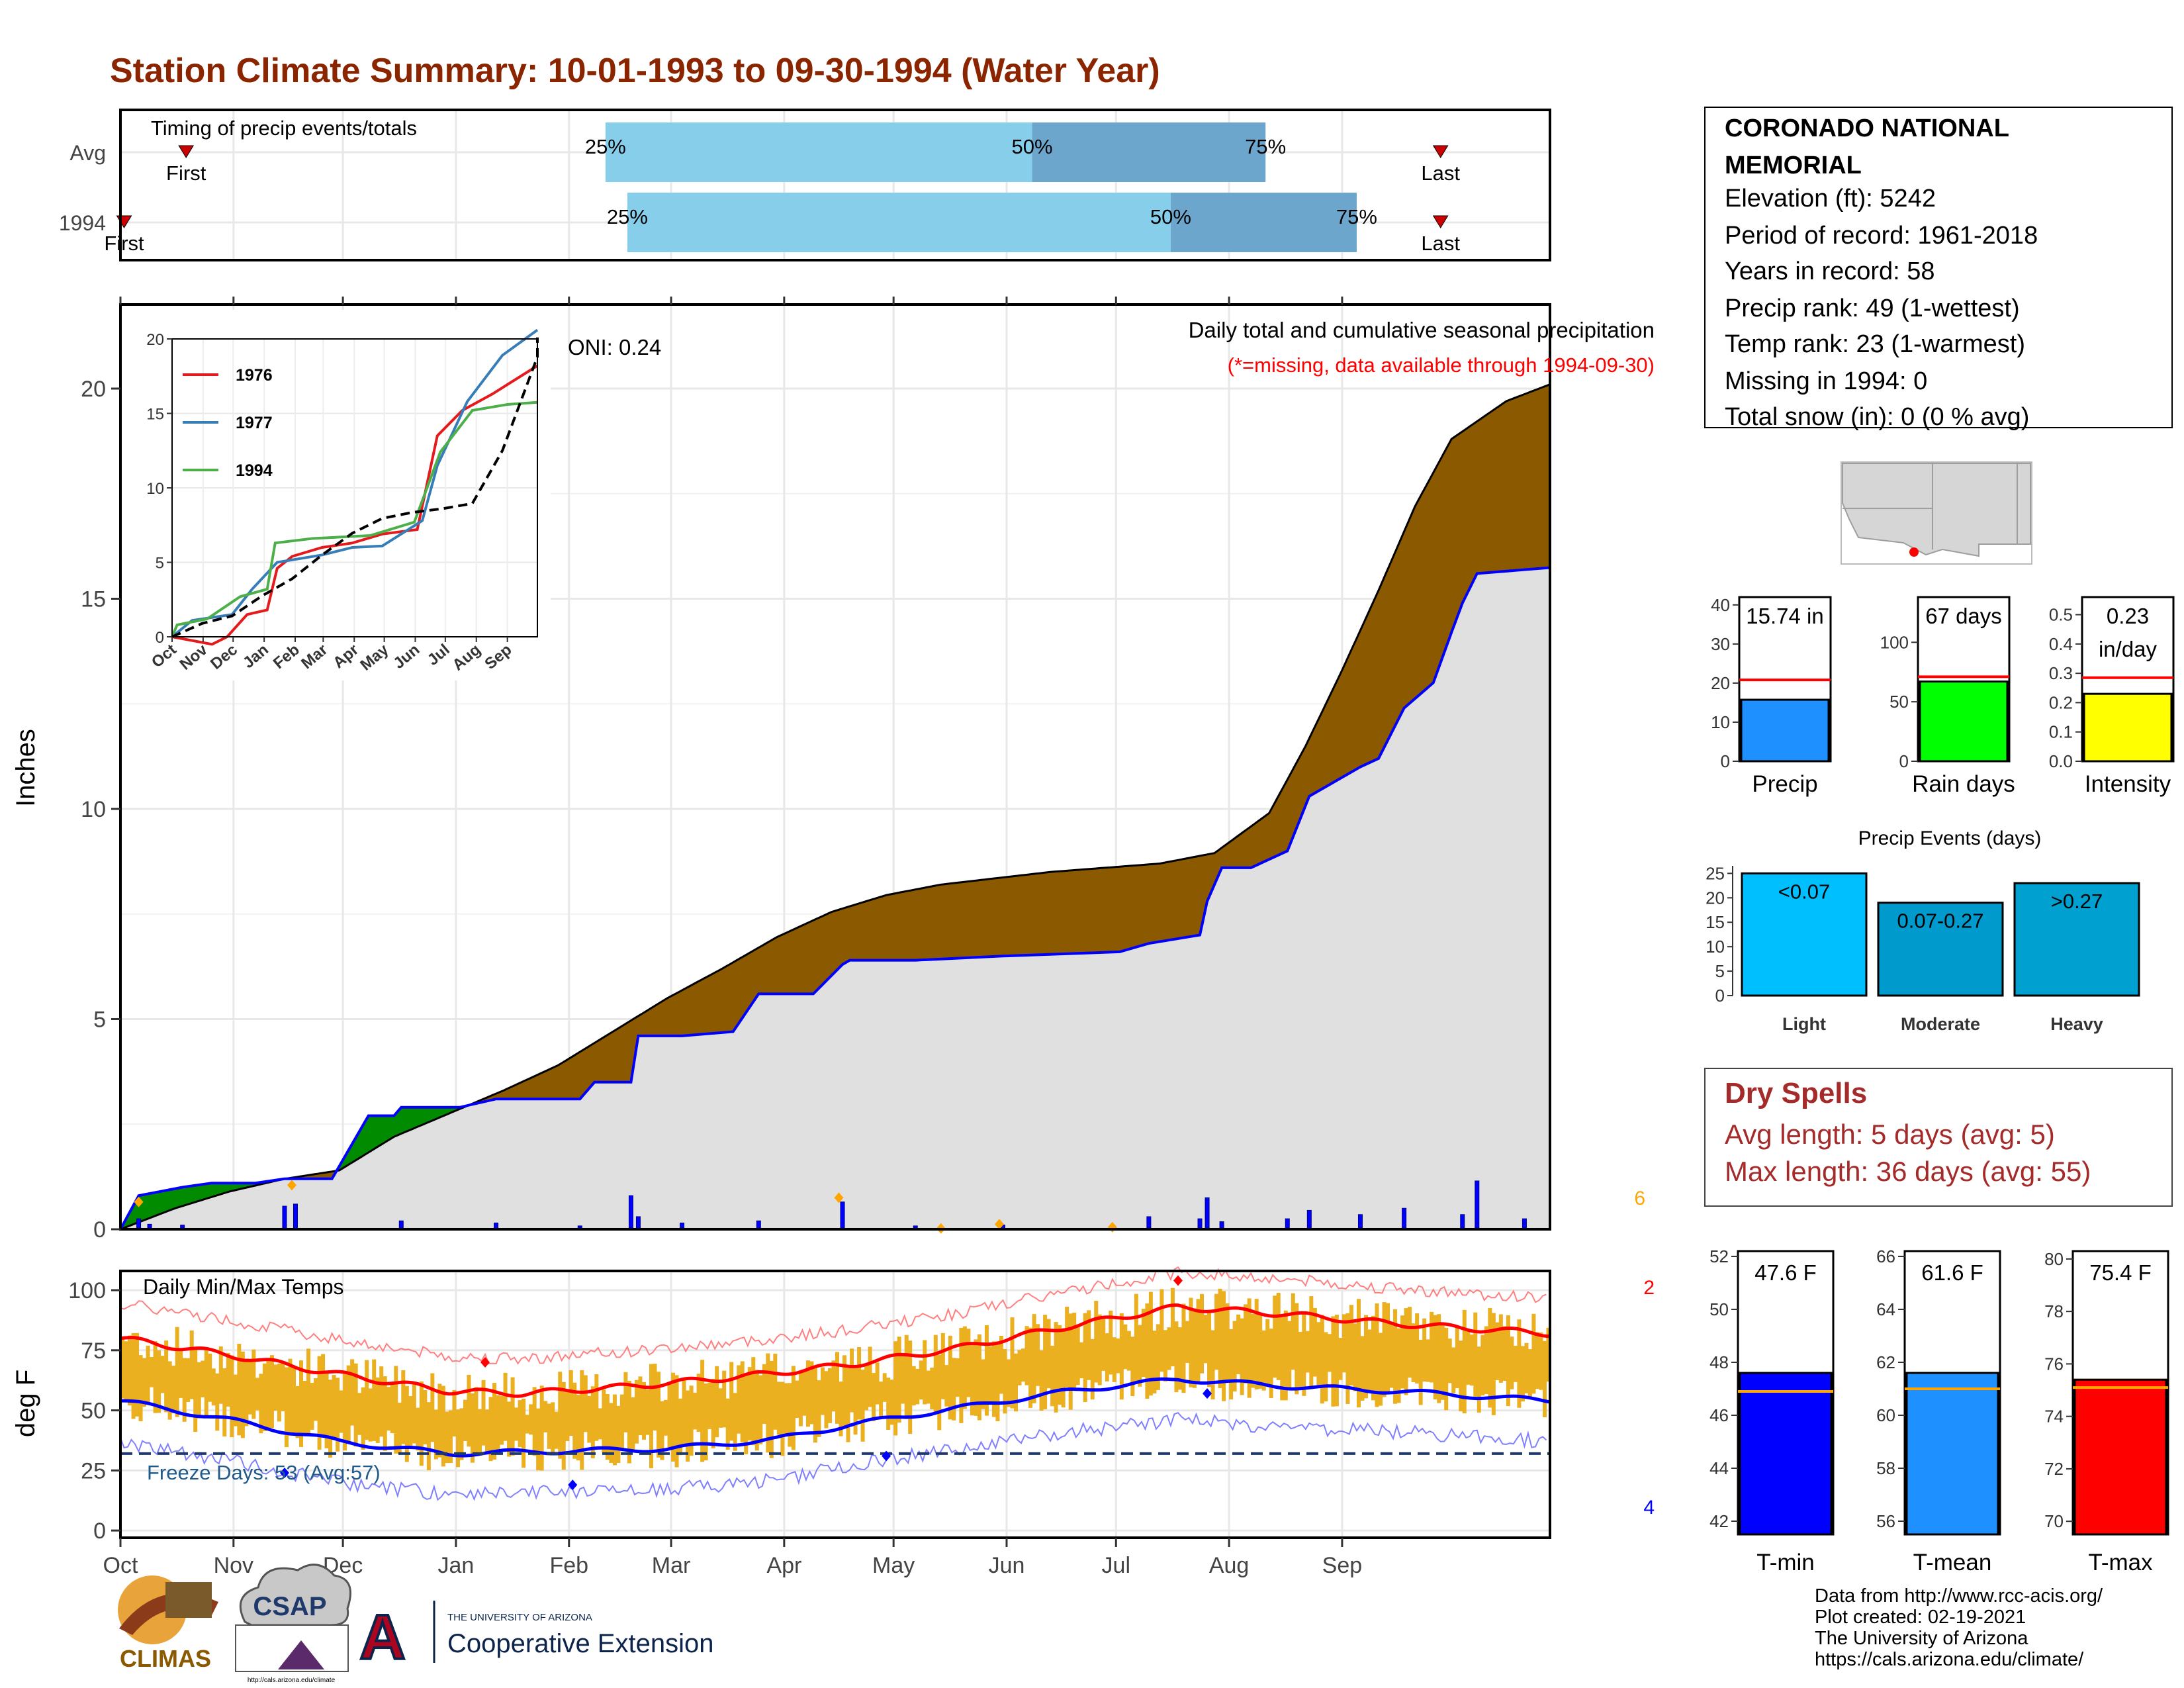 The image size is (2184, 1688). What do you see at coordinates (382, 1637) in the screenshot?
I see `ua-logo-letter: A` at bounding box center [382, 1637].